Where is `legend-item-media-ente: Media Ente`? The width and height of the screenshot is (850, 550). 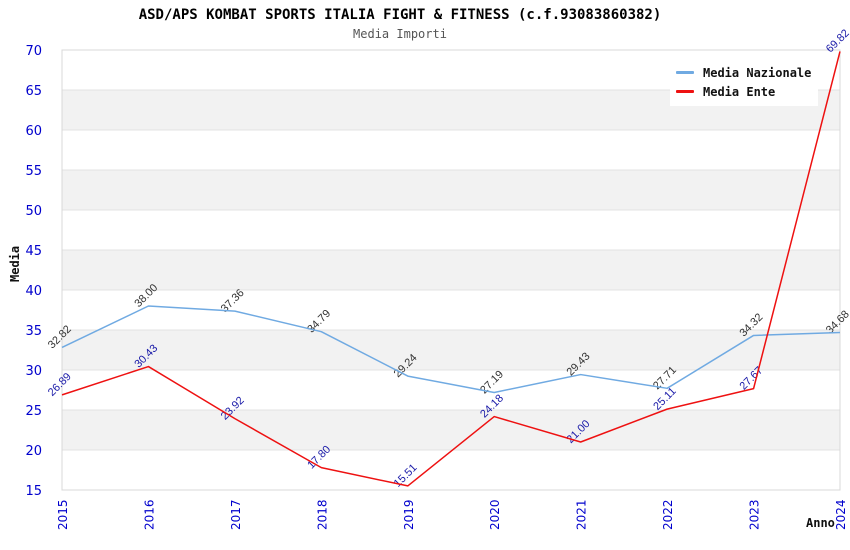
legend-item-media-ente: Media Ente is located at coordinates (747, 91).